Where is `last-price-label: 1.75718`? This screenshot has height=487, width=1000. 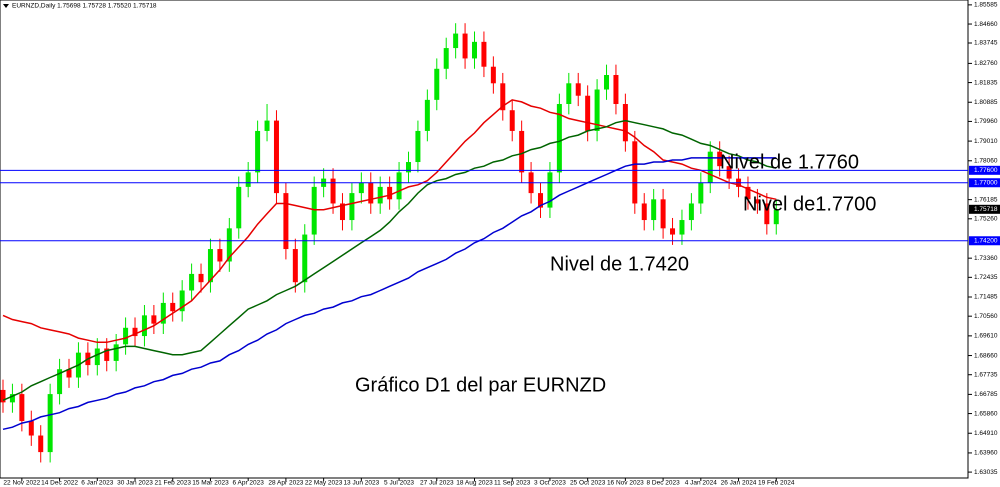
last-price-label: 1.75718 is located at coordinates (986, 209).